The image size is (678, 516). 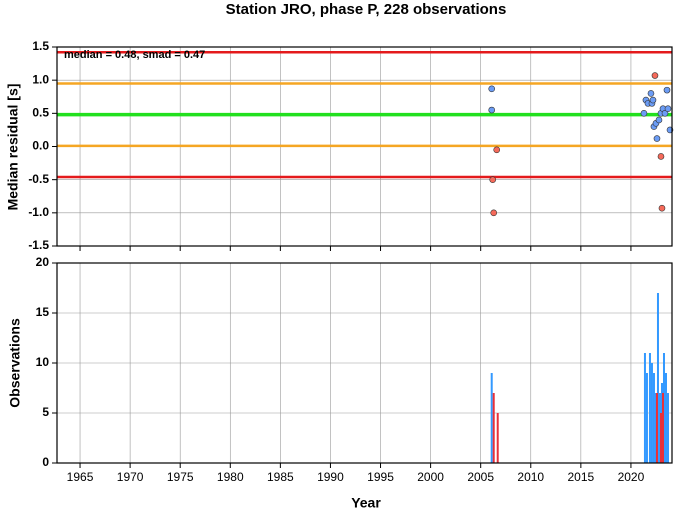 What do you see at coordinates (38, 245) in the screenshot?
I see `y-tick-label: -1.5` at bounding box center [38, 245].